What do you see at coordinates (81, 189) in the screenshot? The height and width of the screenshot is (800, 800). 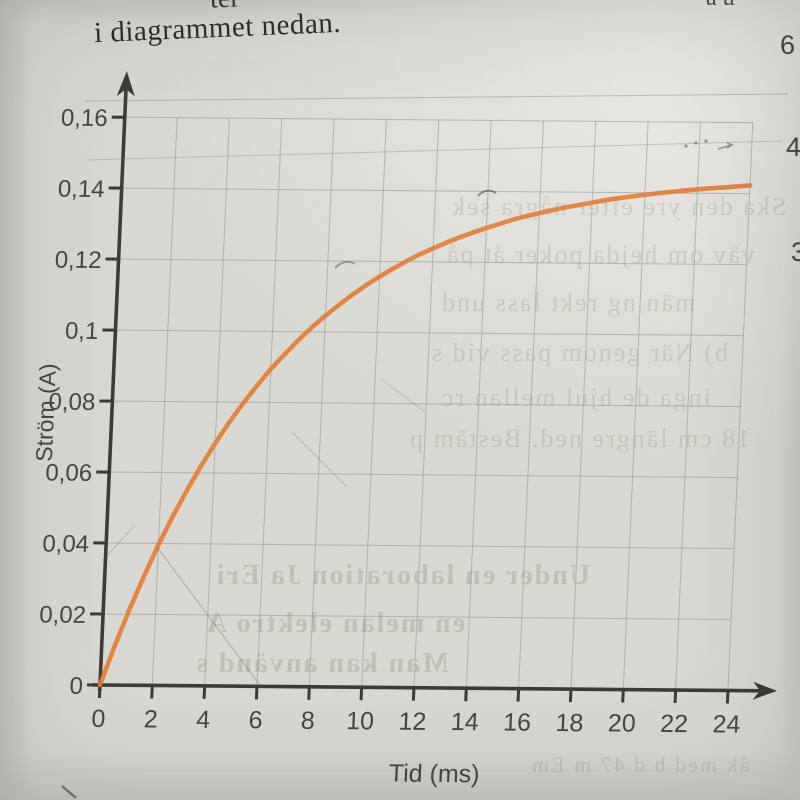 I see `y-tick-label: 0,14` at bounding box center [81, 189].